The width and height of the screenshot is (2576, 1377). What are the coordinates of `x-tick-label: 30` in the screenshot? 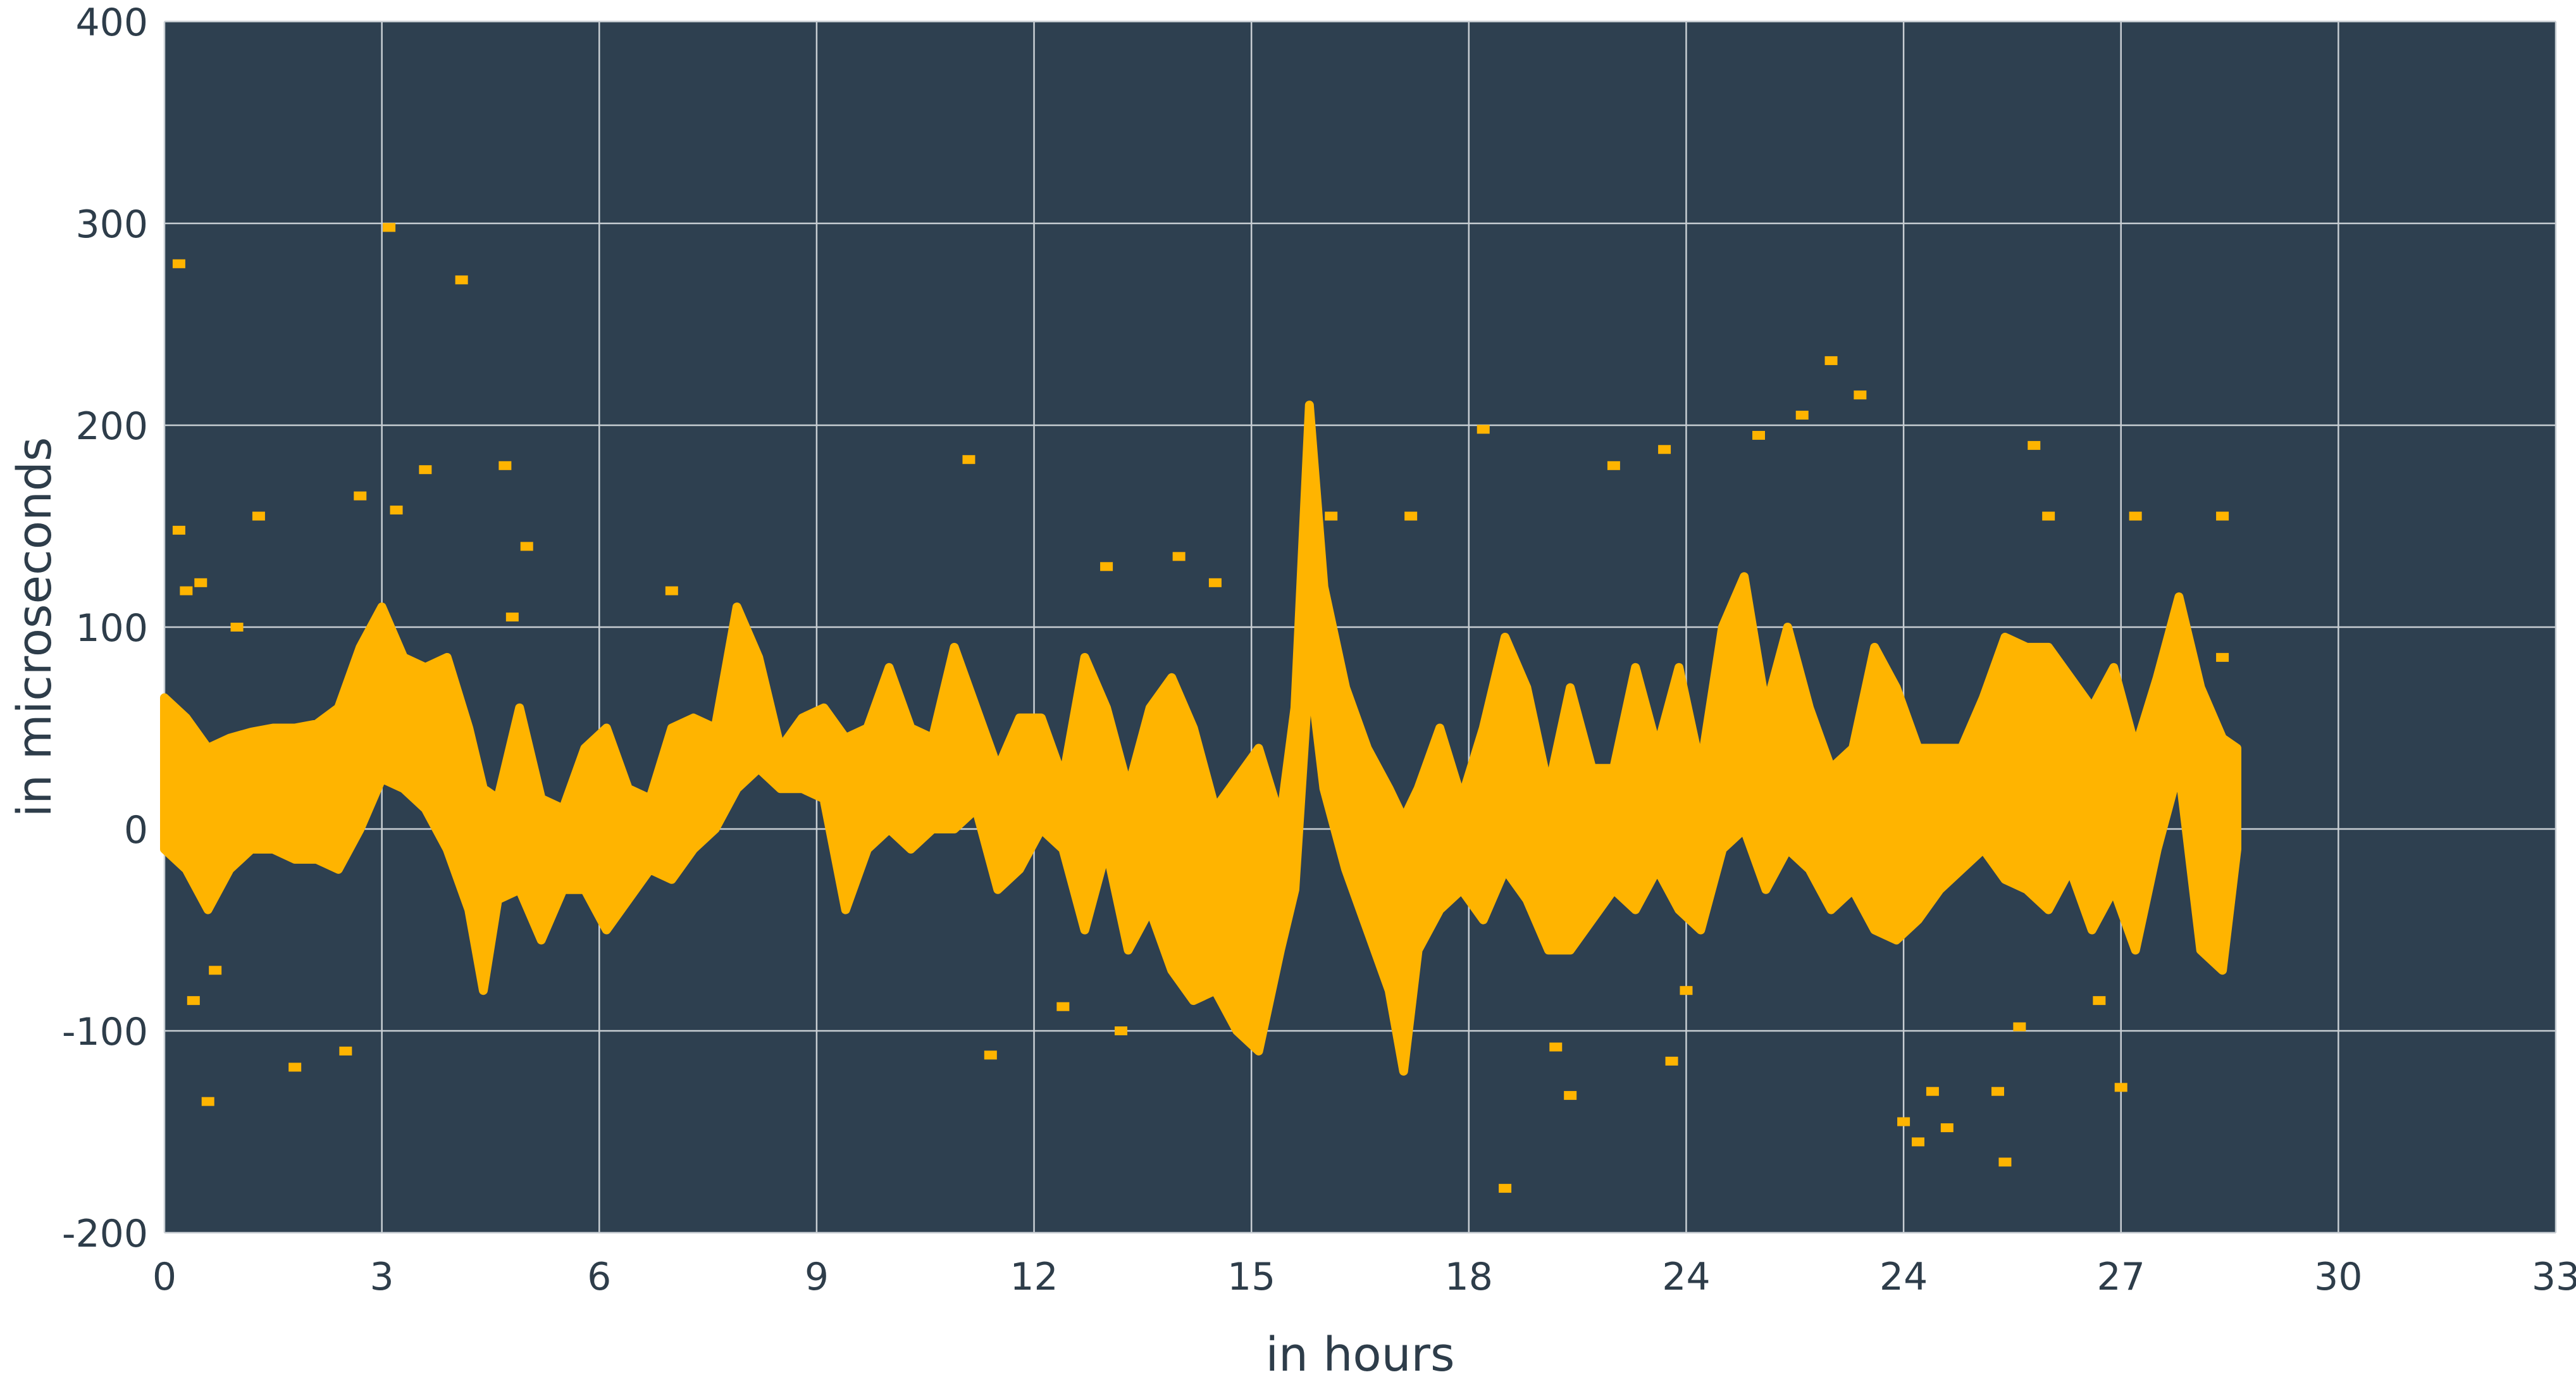 It's located at (2338, 1277).